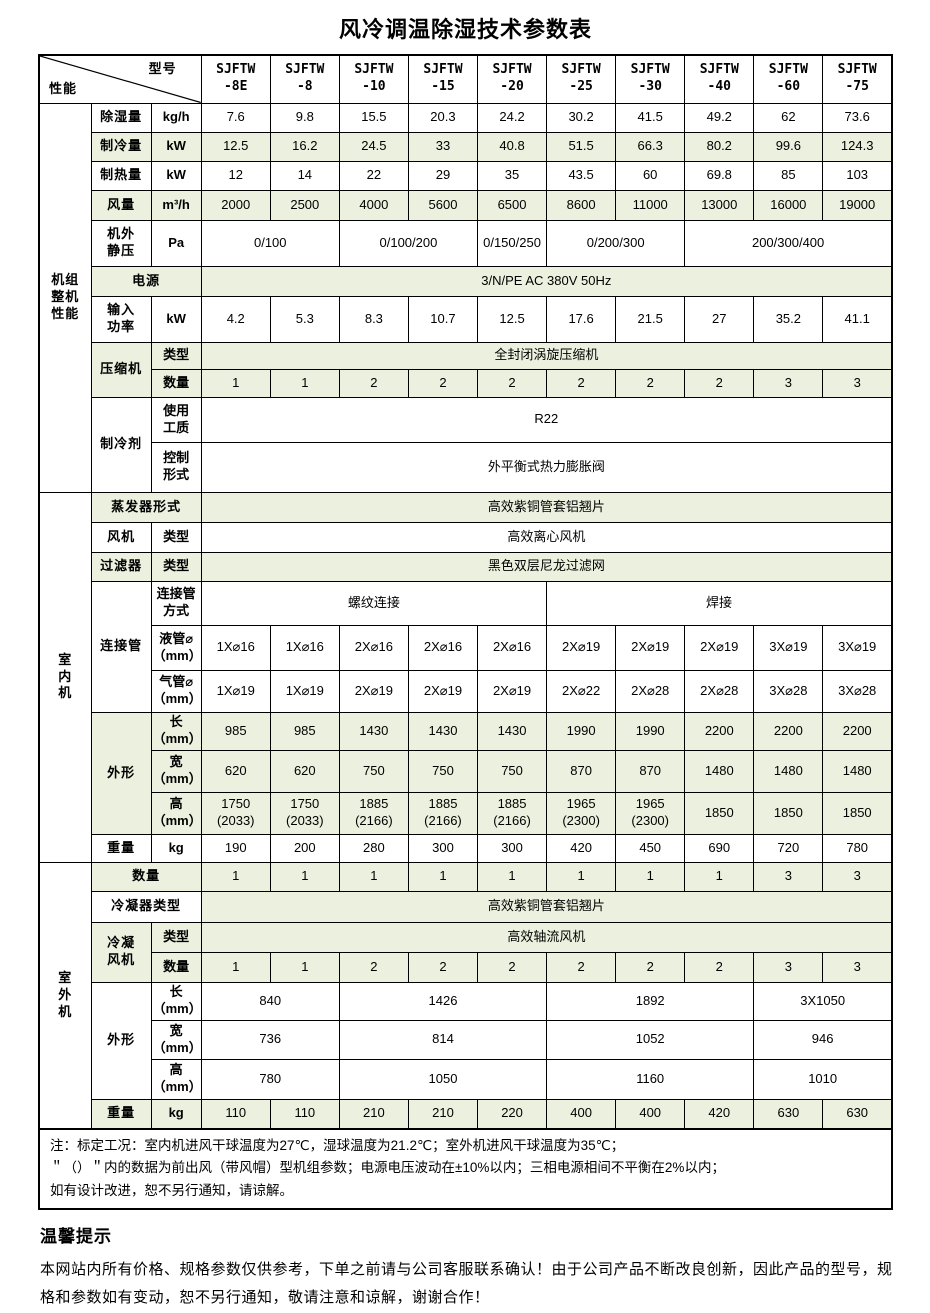 The image size is (930, 1313). I want to click on value-cell: 210, so click(443, 1114).